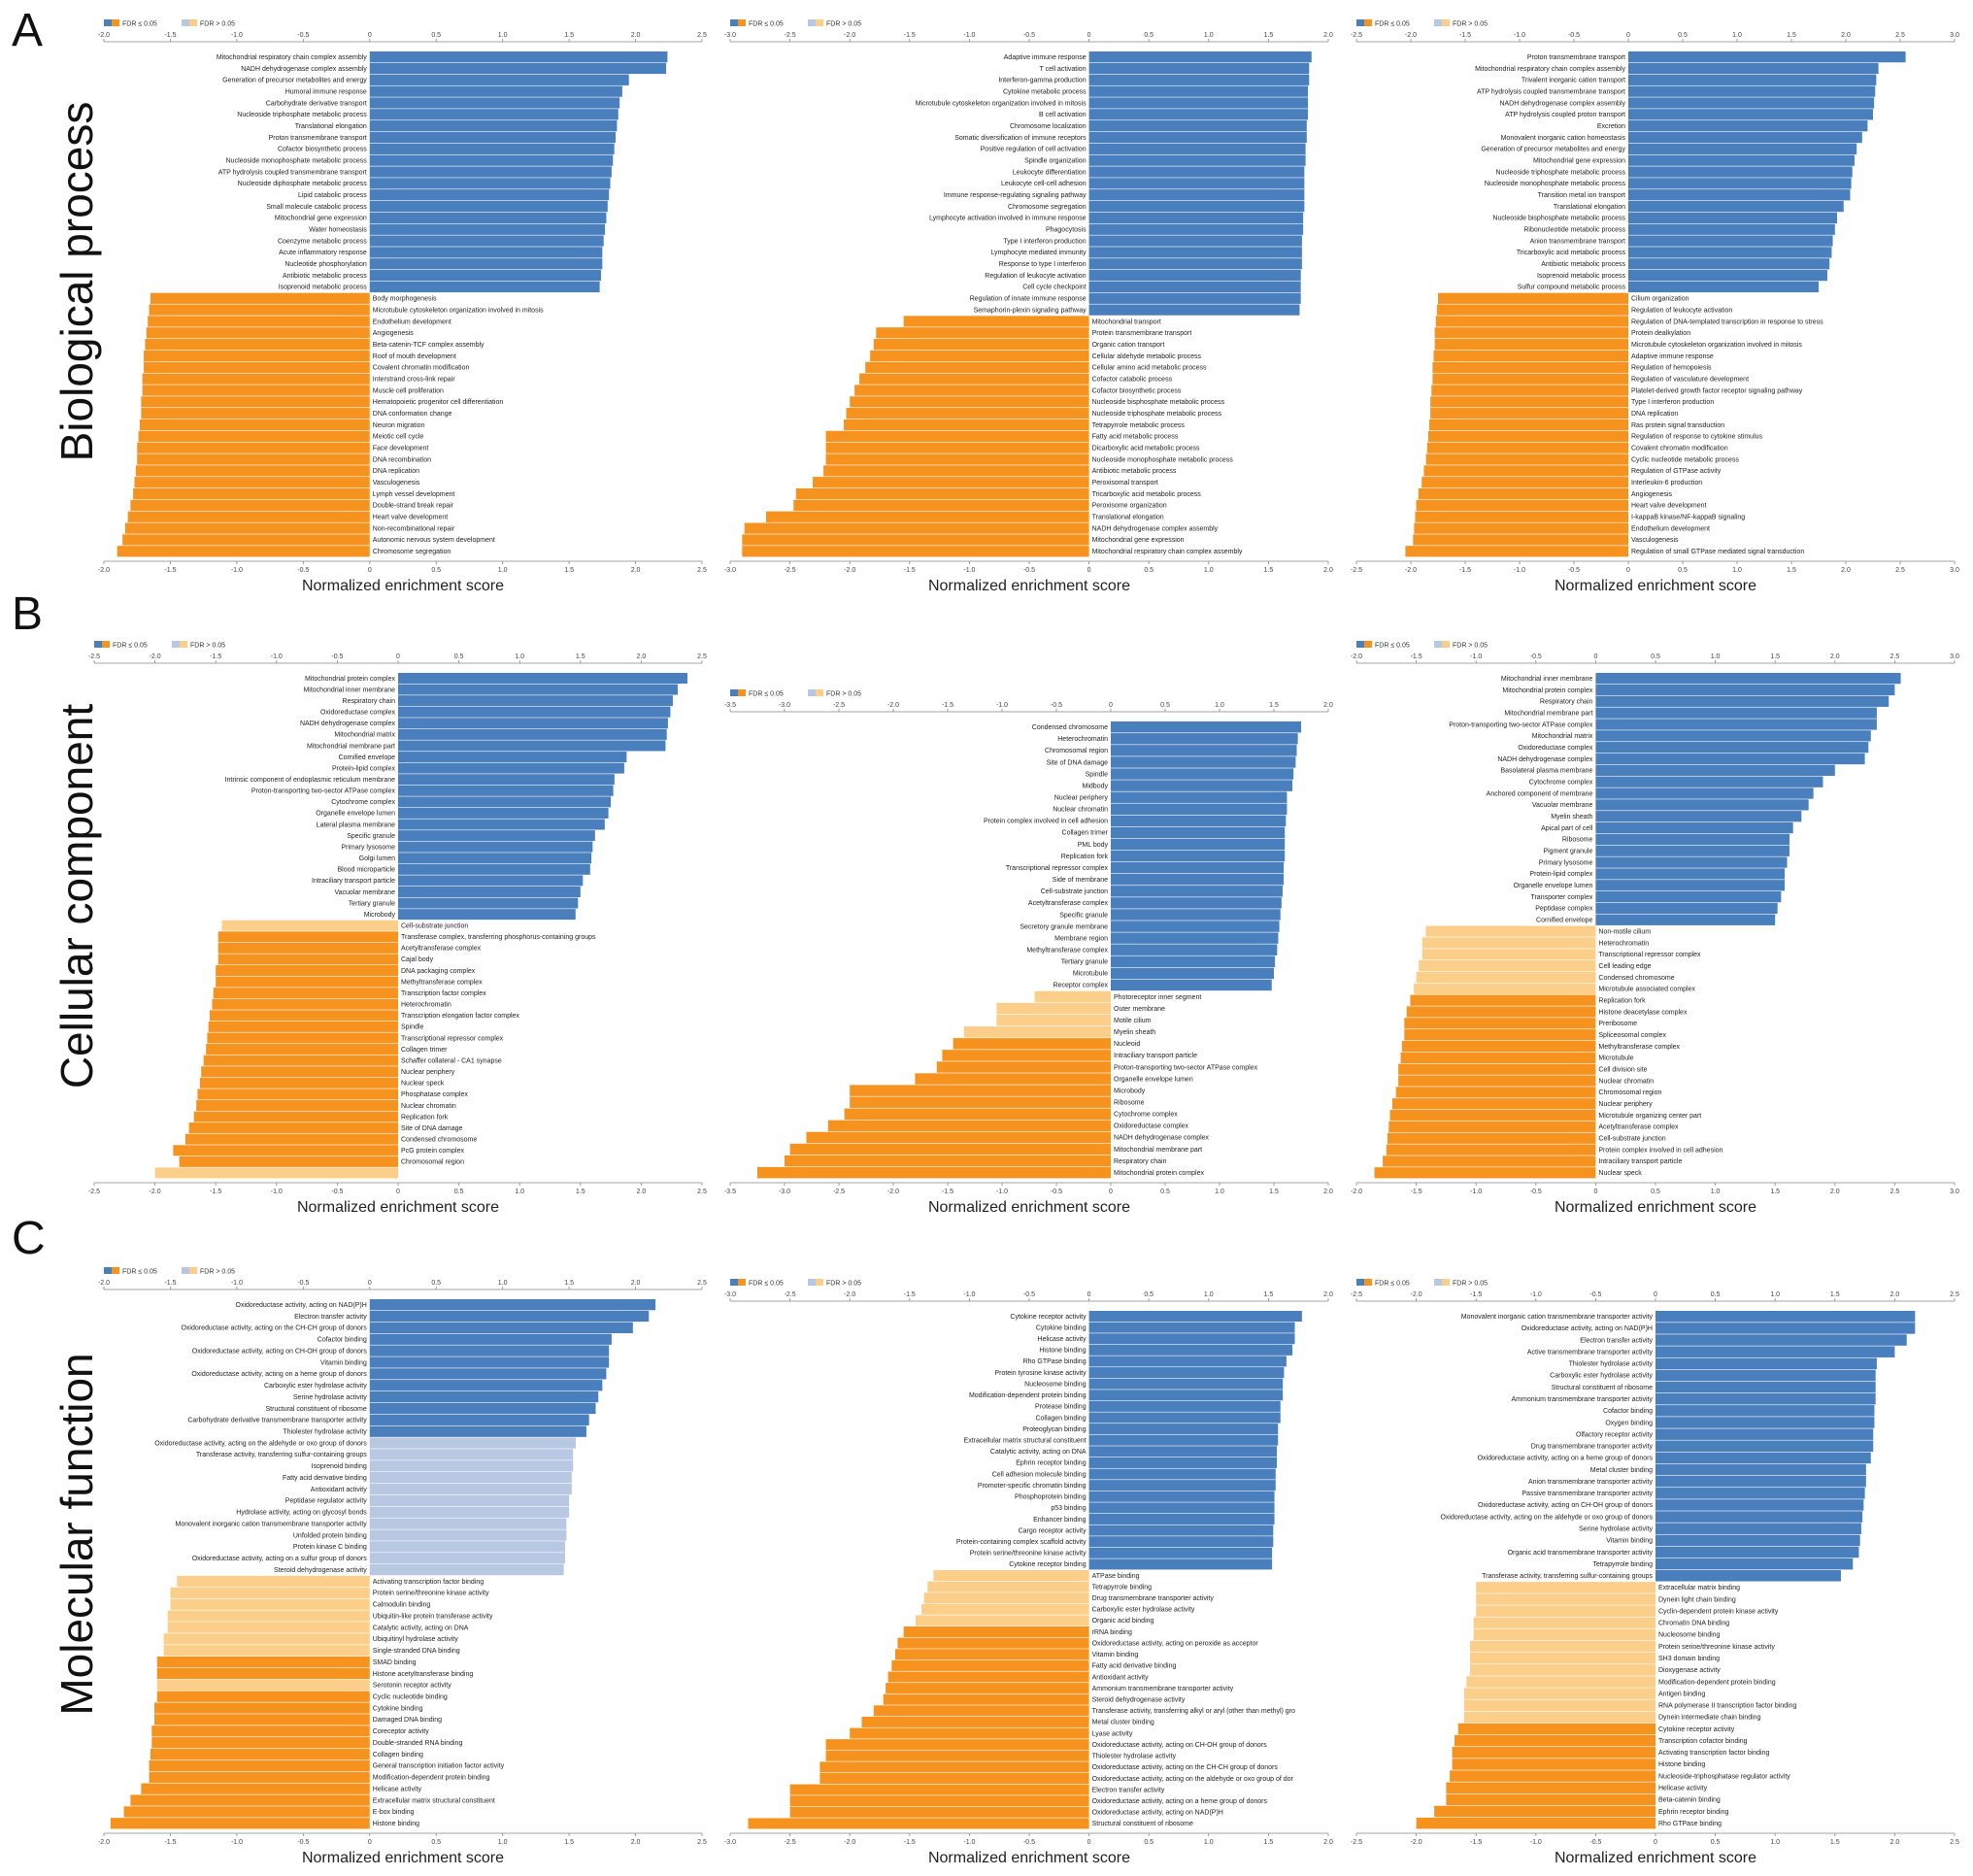  What do you see at coordinates (1356, 1843) in the screenshot?
I see `tick-label: -2.5` at bounding box center [1356, 1843].